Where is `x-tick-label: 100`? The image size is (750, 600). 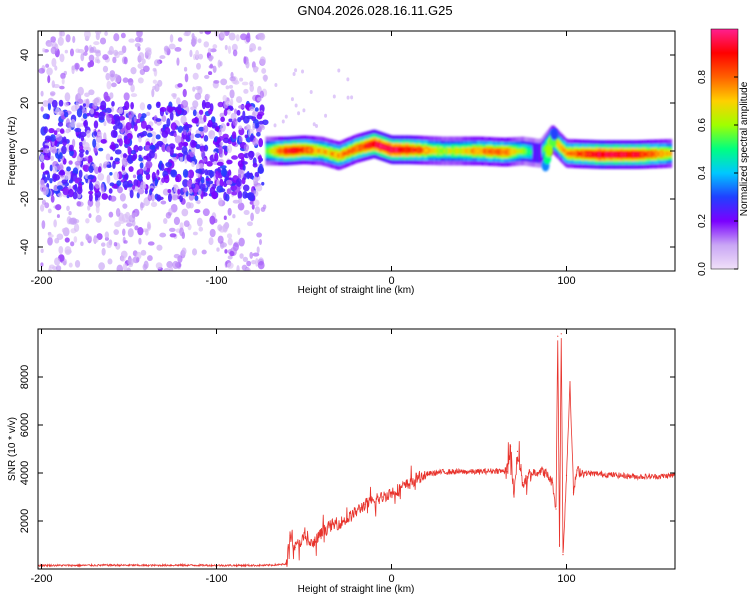 x-tick-label: 100 is located at coordinates (566, 281).